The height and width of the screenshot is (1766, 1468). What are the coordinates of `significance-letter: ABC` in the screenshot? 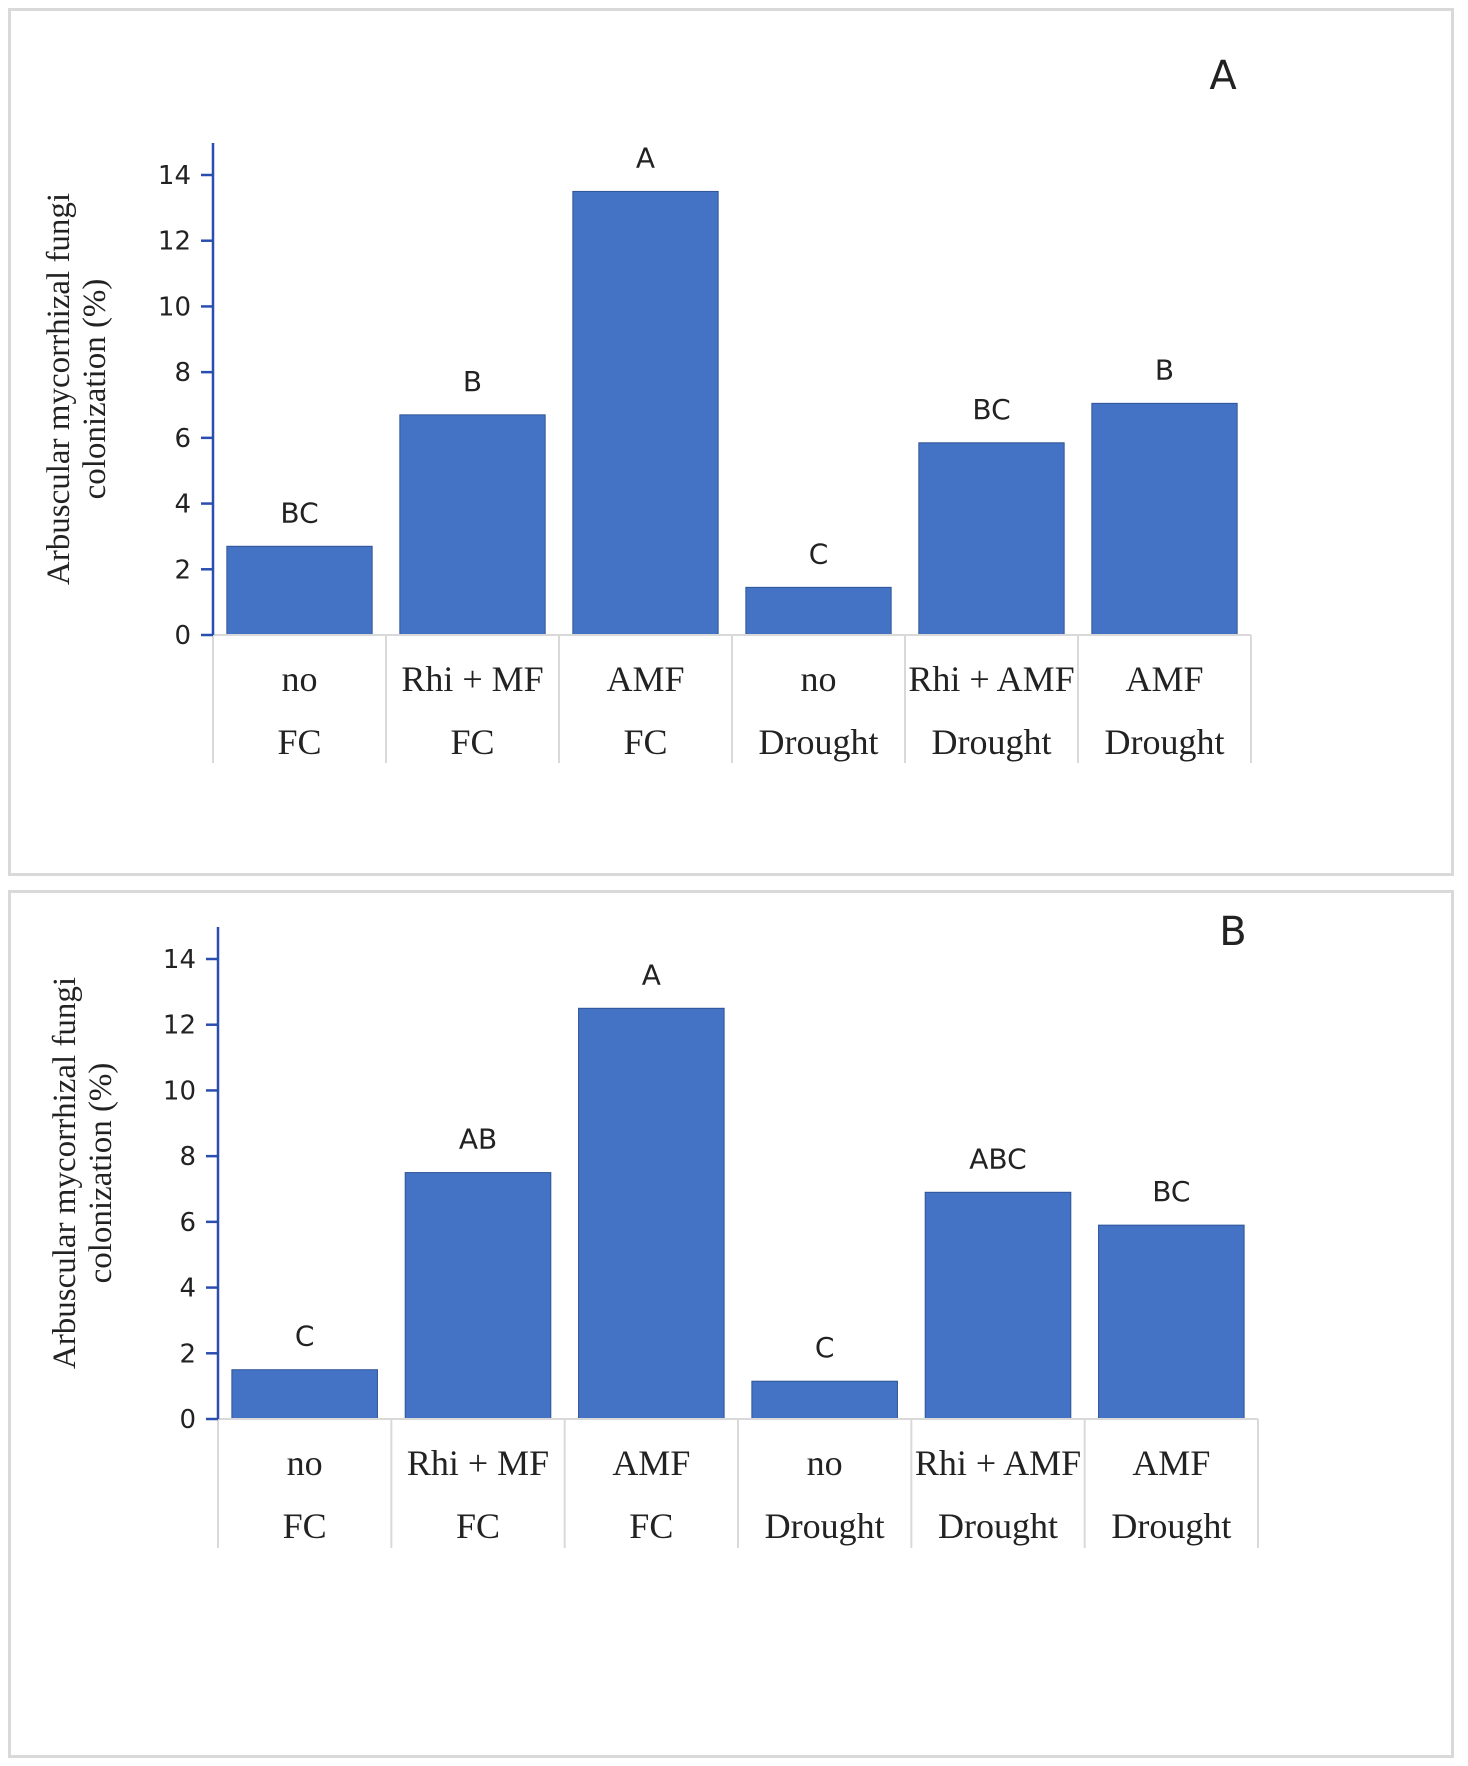 It's located at (997, 1158).